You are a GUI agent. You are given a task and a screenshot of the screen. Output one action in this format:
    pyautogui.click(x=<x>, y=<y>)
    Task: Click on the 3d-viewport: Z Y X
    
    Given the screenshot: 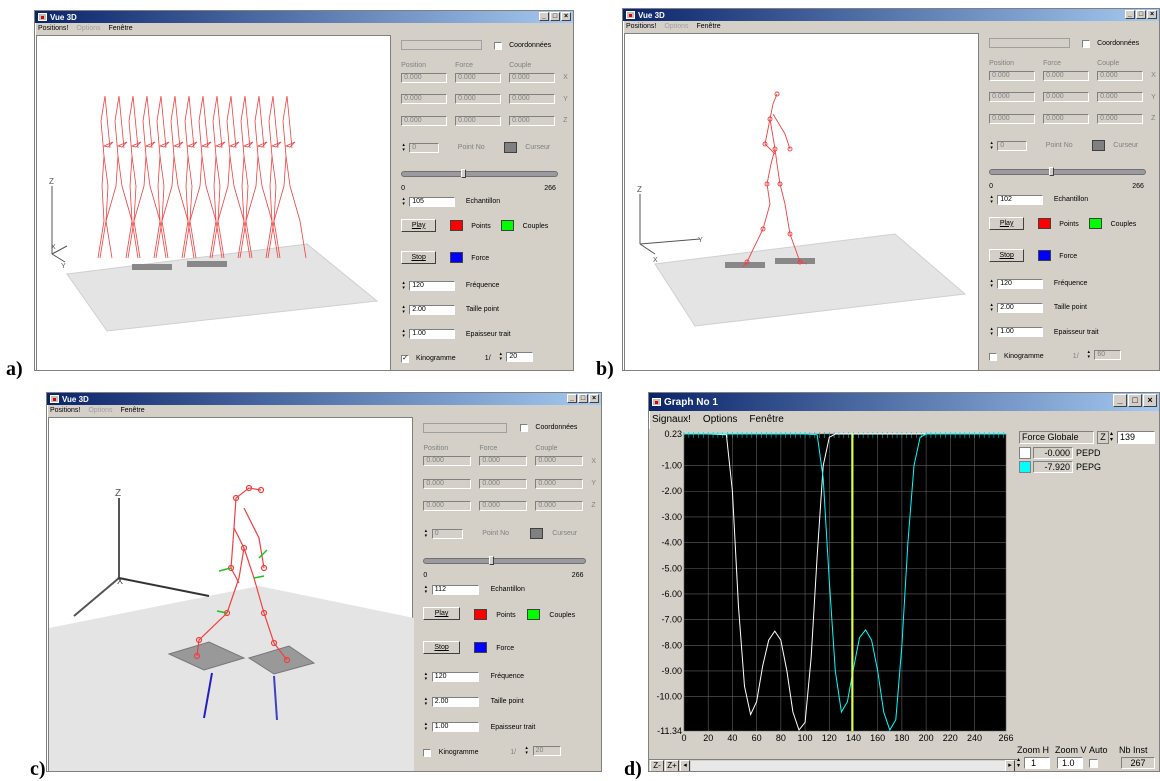 What is the action you would take?
    pyautogui.click(x=801, y=201)
    